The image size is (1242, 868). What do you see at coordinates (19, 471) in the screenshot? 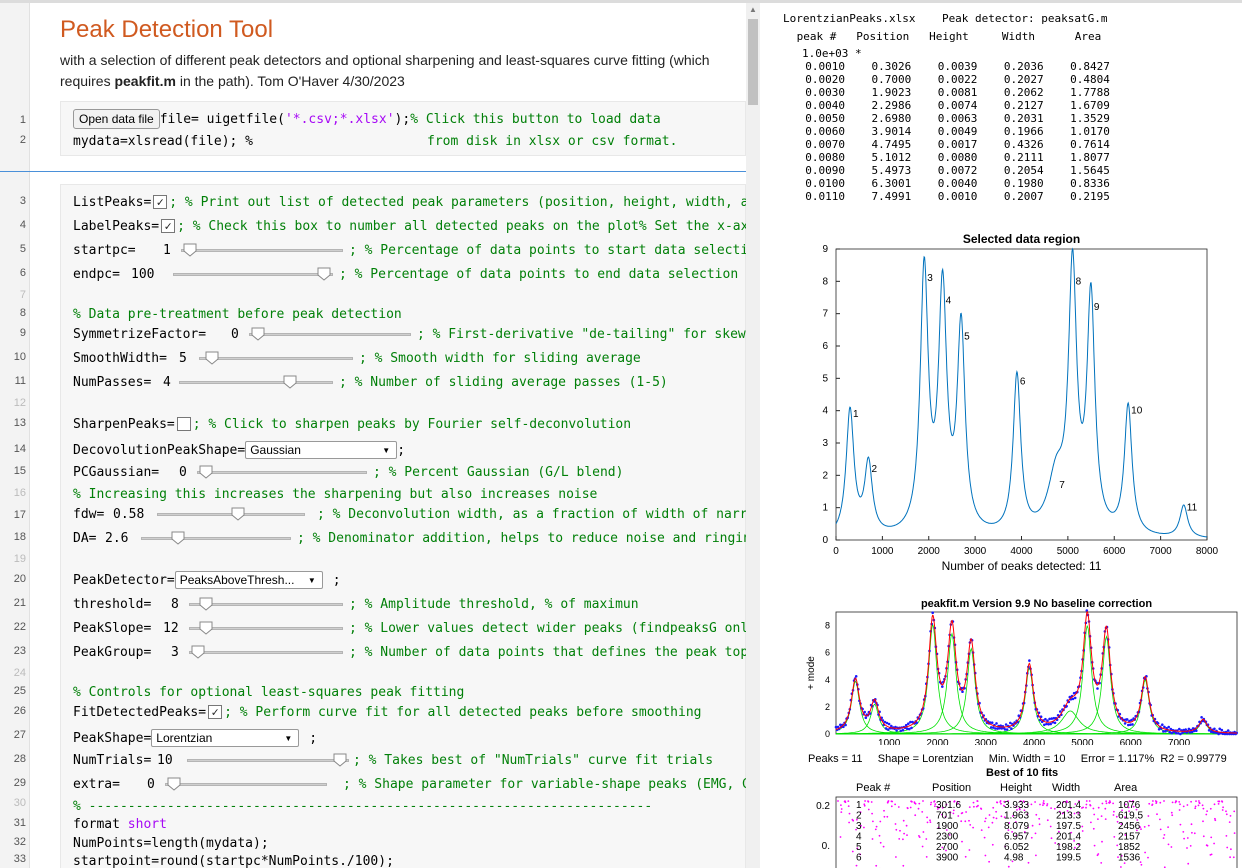
I see `line-number: 15` at bounding box center [19, 471].